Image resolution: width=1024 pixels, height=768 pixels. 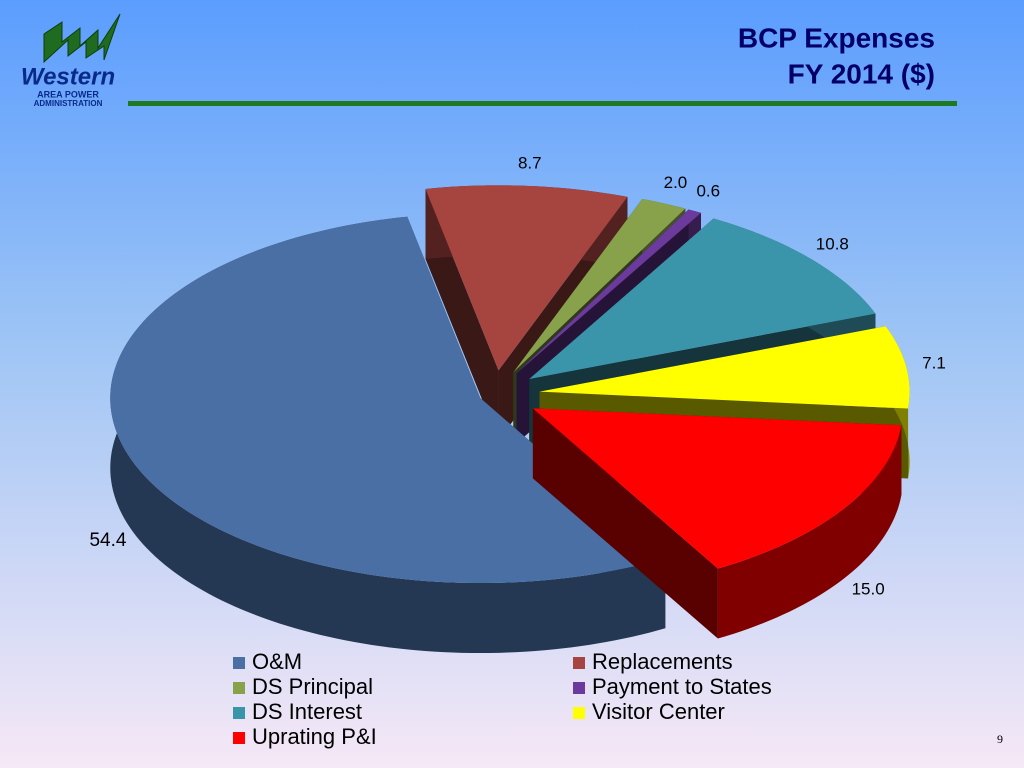 What do you see at coordinates (530, 162) in the screenshot?
I see `data-label: 8.7` at bounding box center [530, 162].